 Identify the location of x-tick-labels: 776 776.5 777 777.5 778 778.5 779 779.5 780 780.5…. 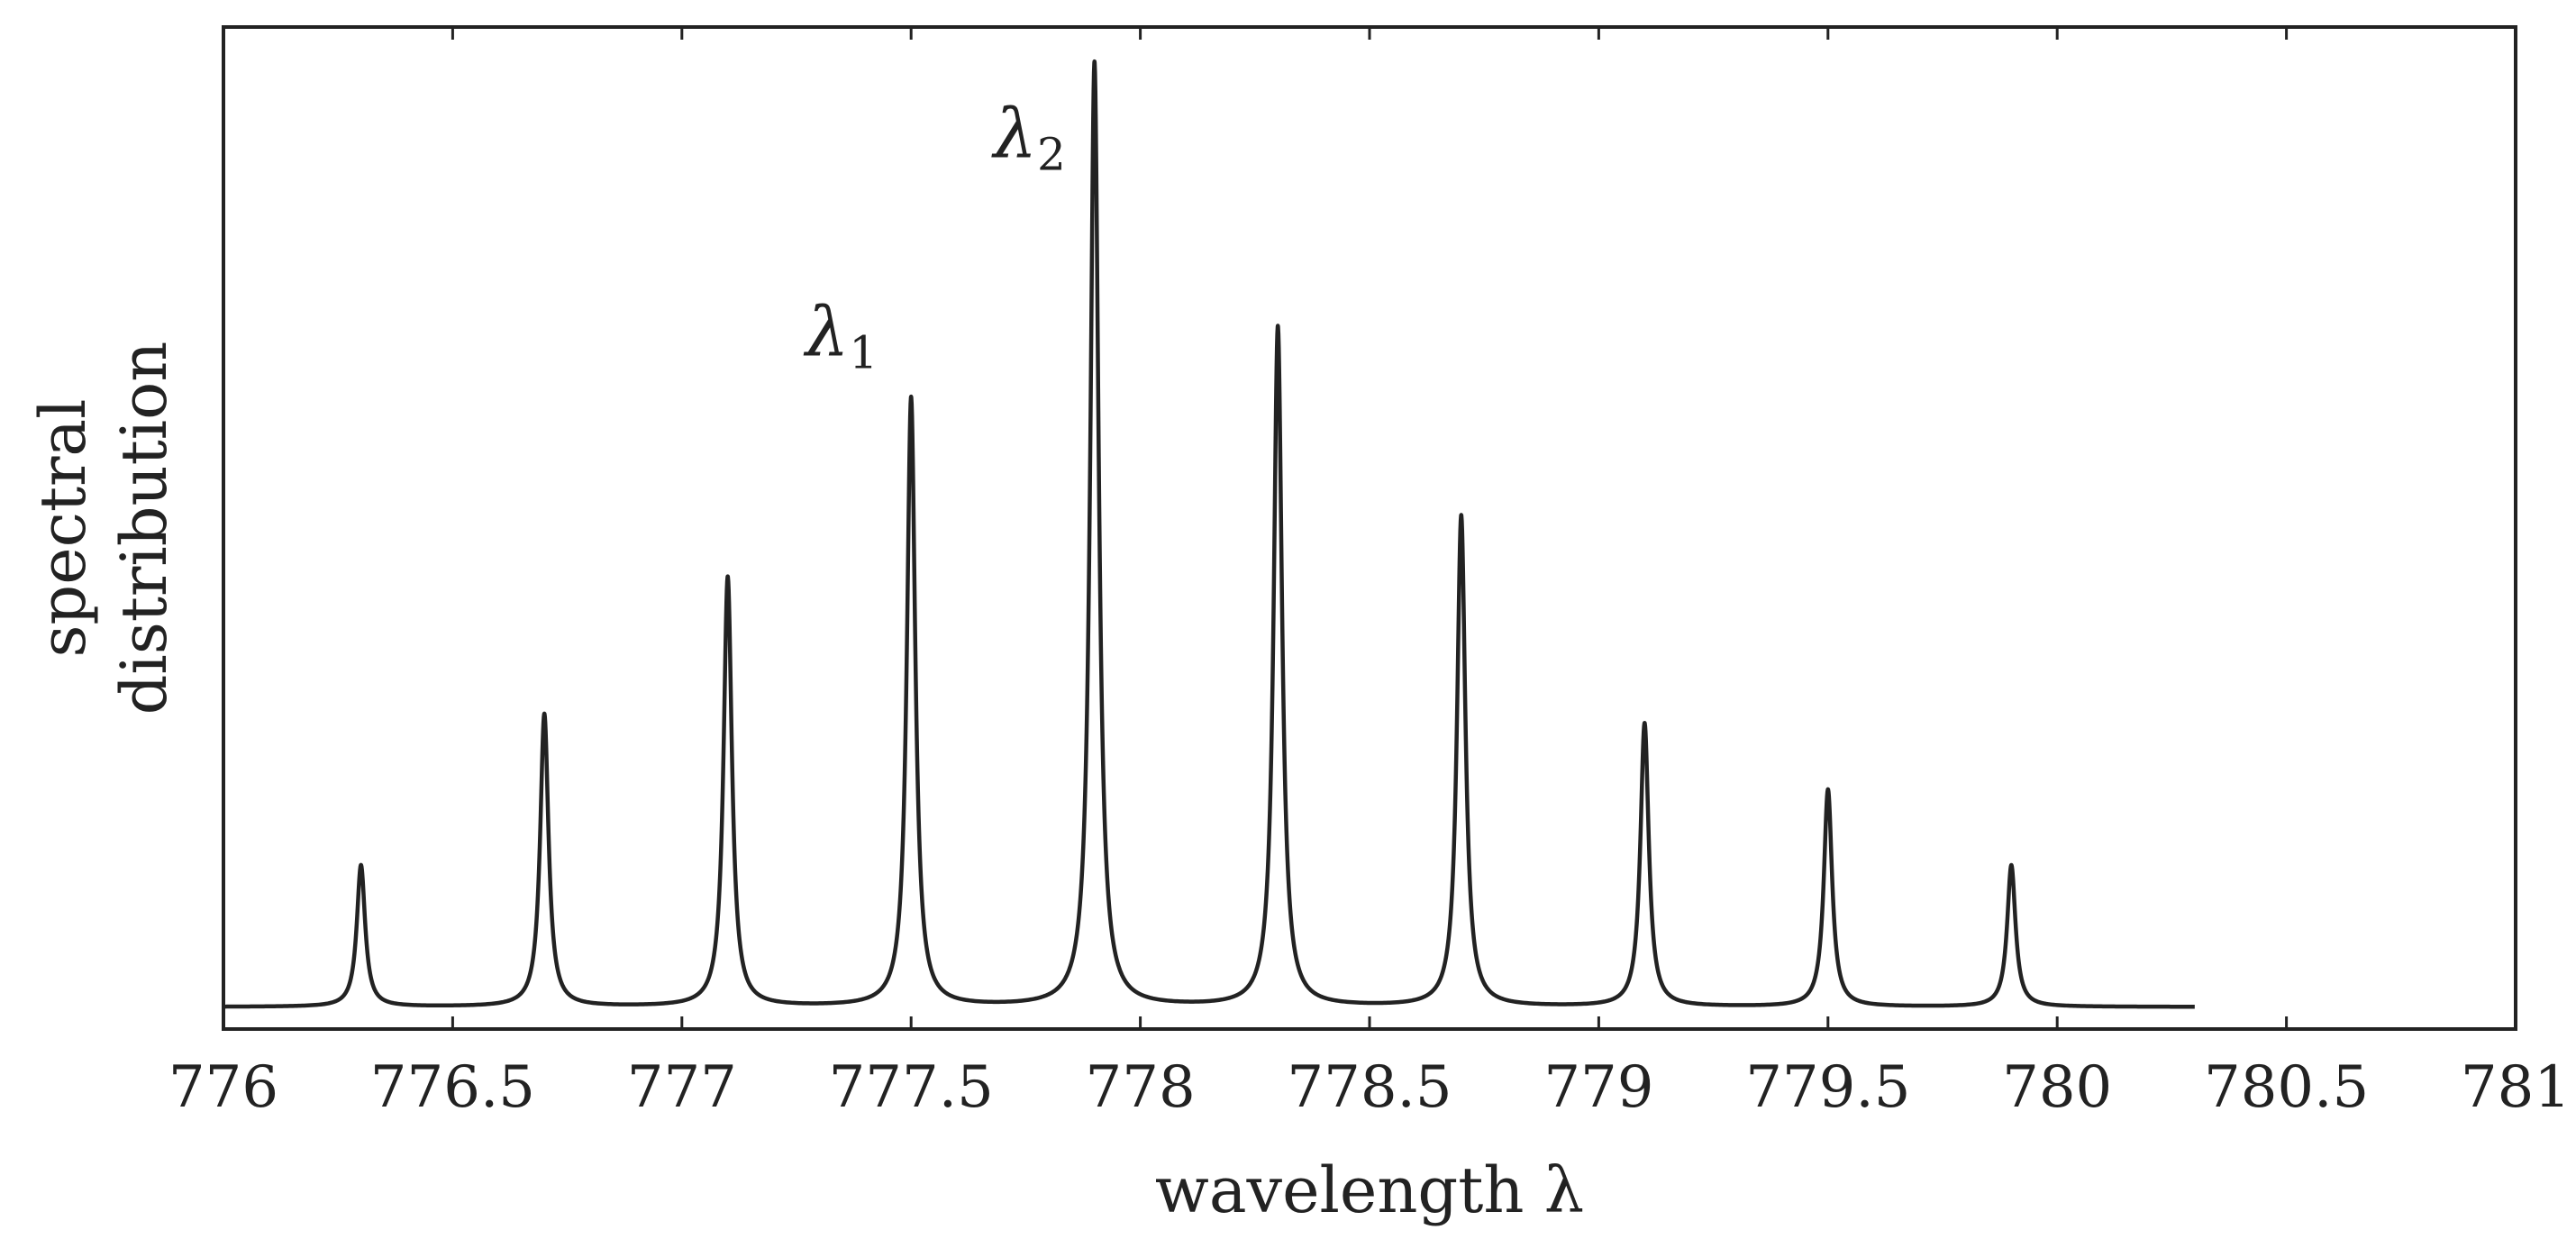
(1369, 1087).